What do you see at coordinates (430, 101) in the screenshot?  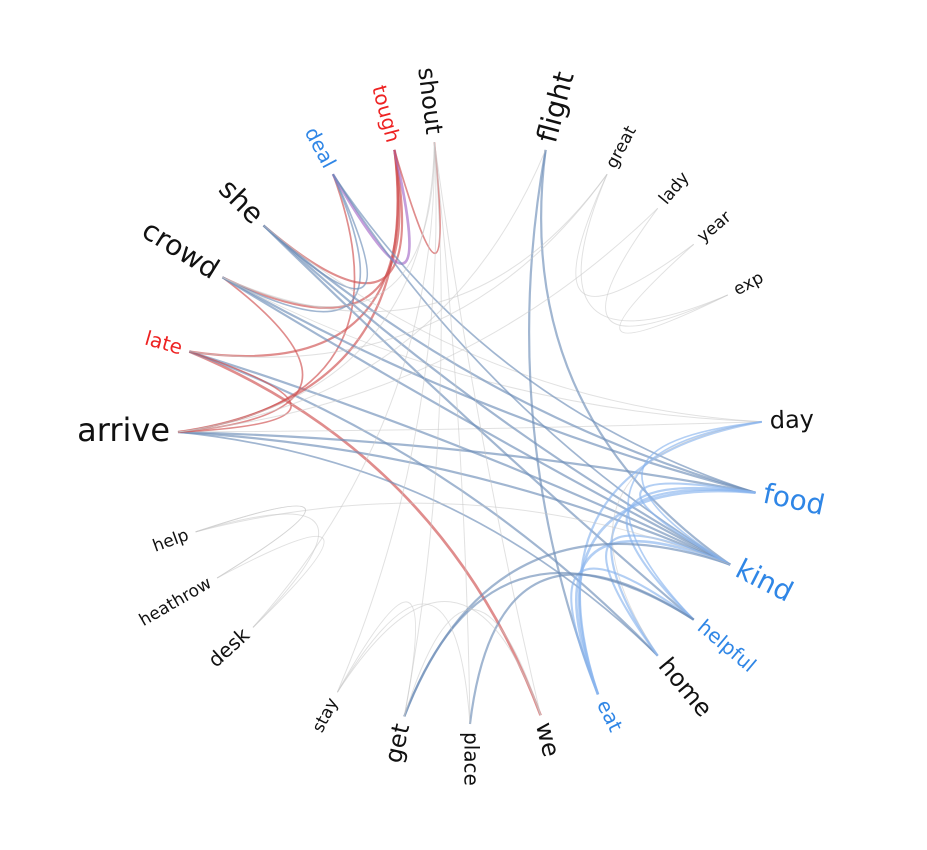 I see `node-label-shout: shout` at bounding box center [430, 101].